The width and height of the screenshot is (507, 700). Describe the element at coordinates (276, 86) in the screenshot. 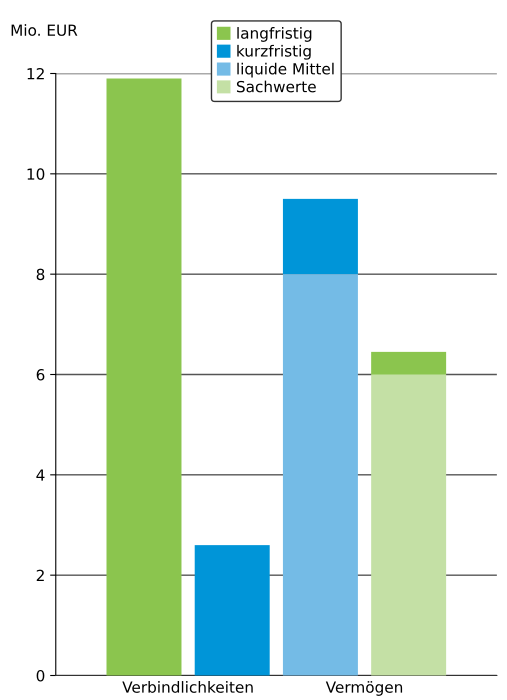

I see `legend-label: Sachwerte` at that location.